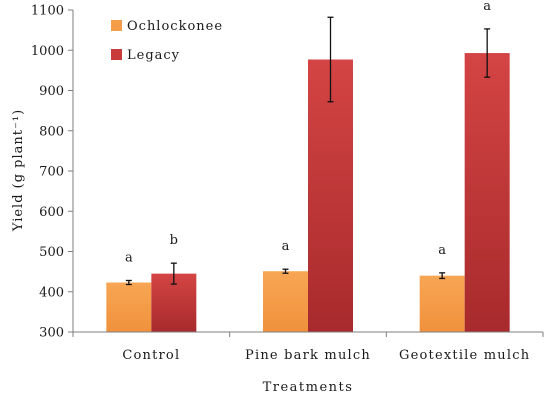 The width and height of the screenshot is (550, 402). What do you see at coordinates (464, 355) in the screenshot?
I see `x-tick-label-geotextile-mulch: Geotextile mulch` at bounding box center [464, 355].